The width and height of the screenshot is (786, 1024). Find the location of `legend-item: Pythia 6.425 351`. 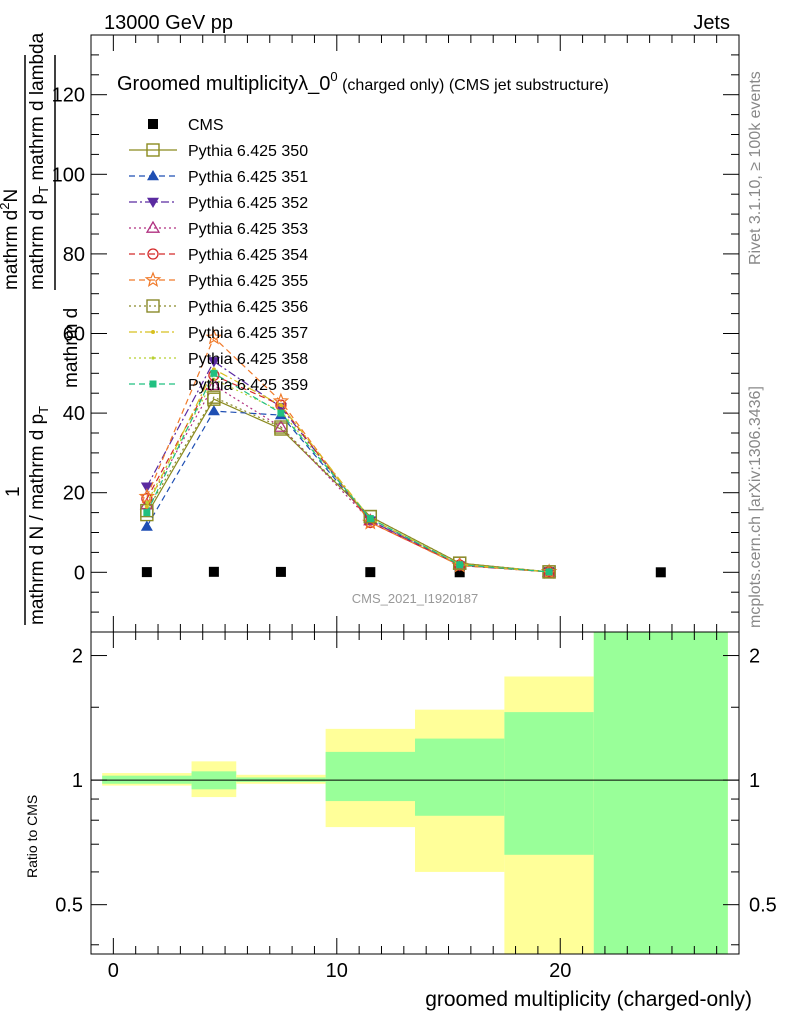

legend-item: Pythia 6.425 351 is located at coordinates (218, 177).